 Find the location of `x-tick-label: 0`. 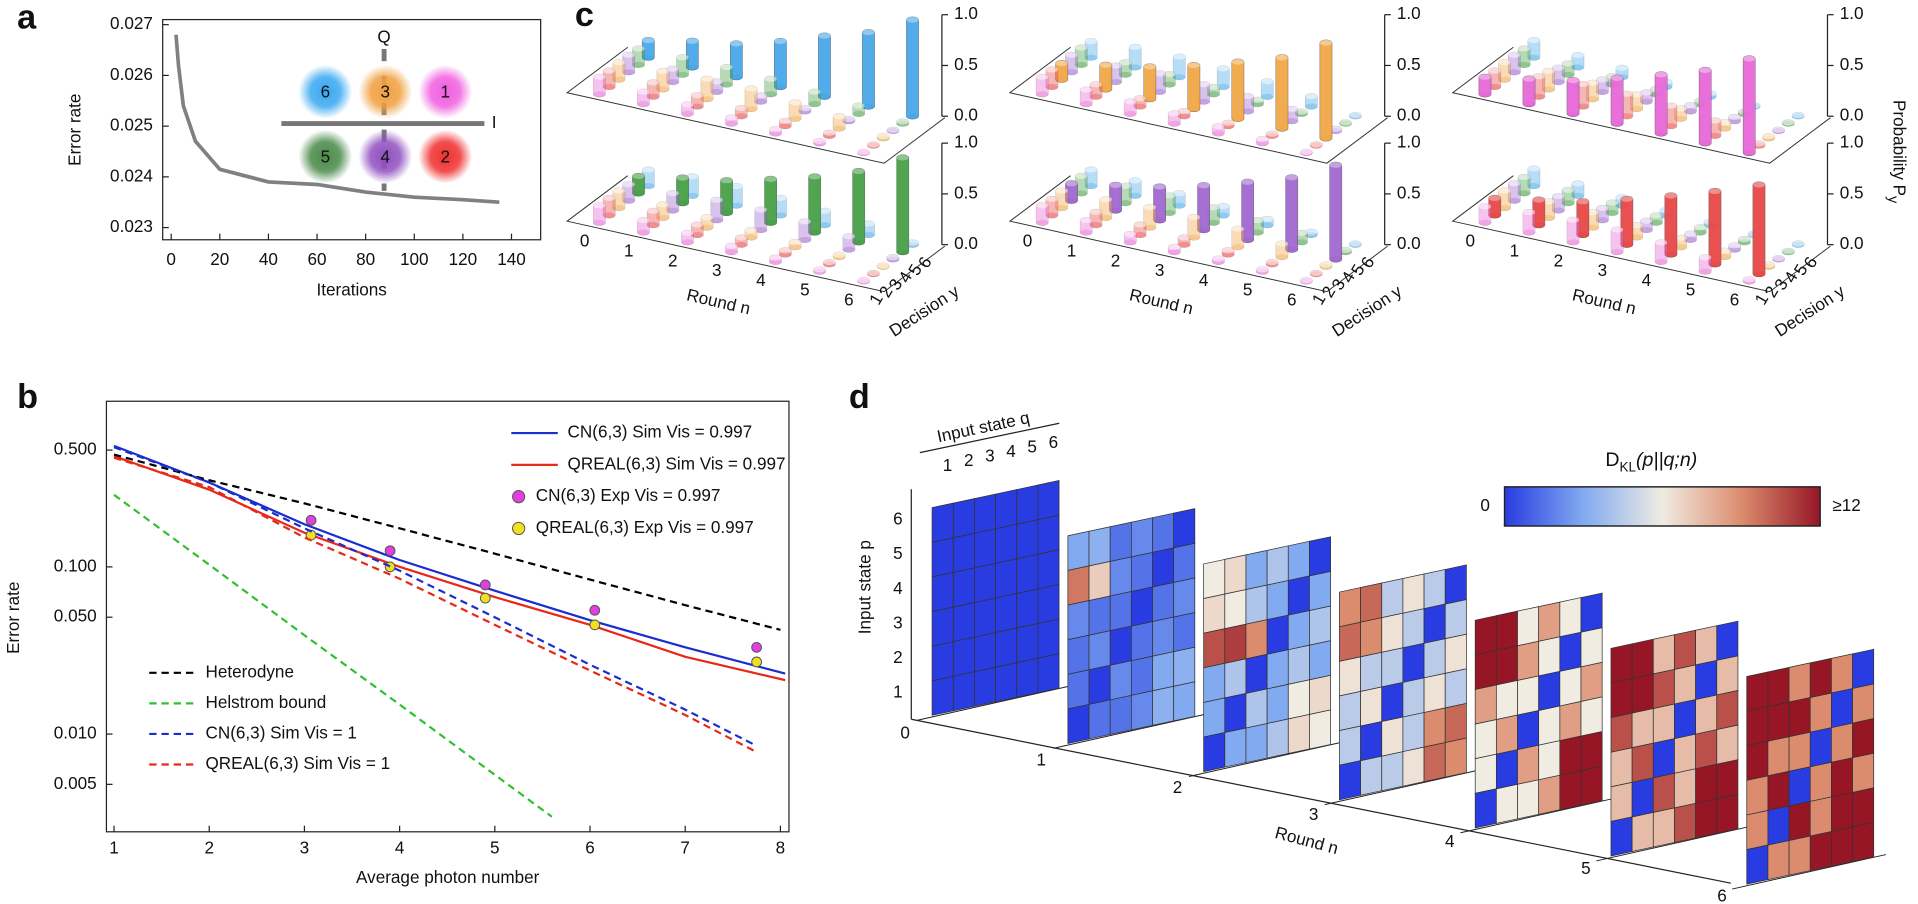

x-tick-label: 0 is located at coordinates (171, 259).